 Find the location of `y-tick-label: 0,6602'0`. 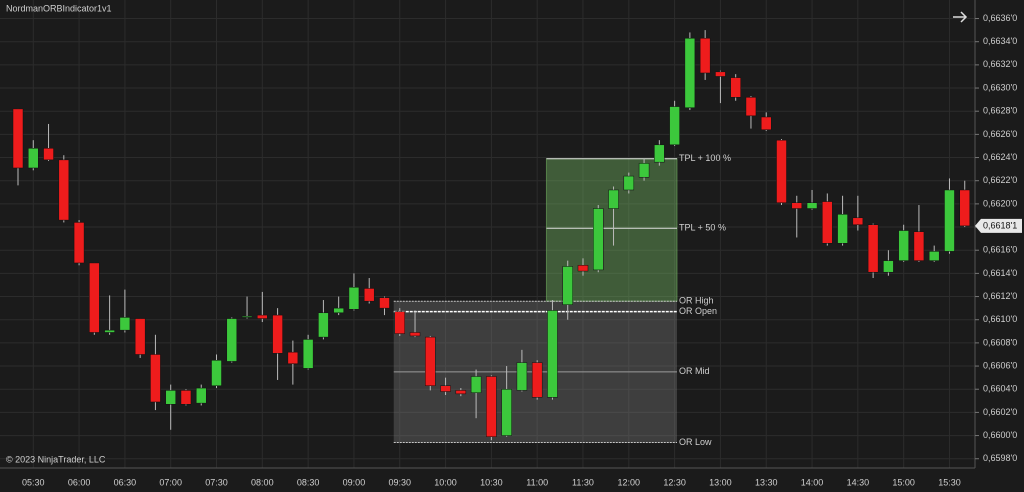

y-tick-label: 0,6602'0 is located at coordinates (1000, 412).